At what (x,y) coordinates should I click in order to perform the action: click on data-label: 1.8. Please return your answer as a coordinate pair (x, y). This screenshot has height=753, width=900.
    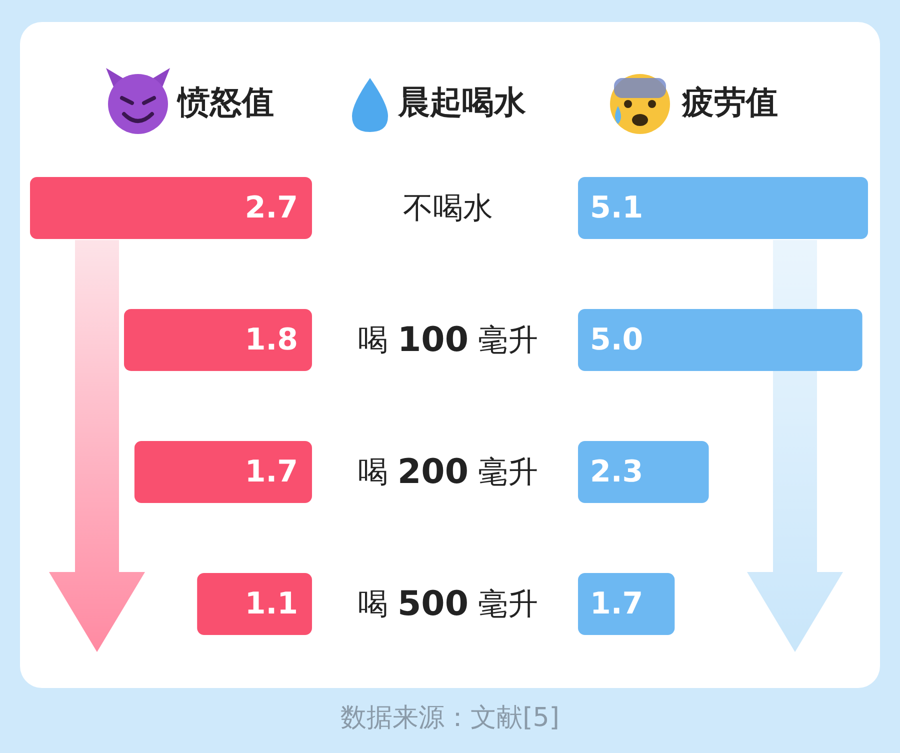
    Looking at the image, I should click on (271, 340).